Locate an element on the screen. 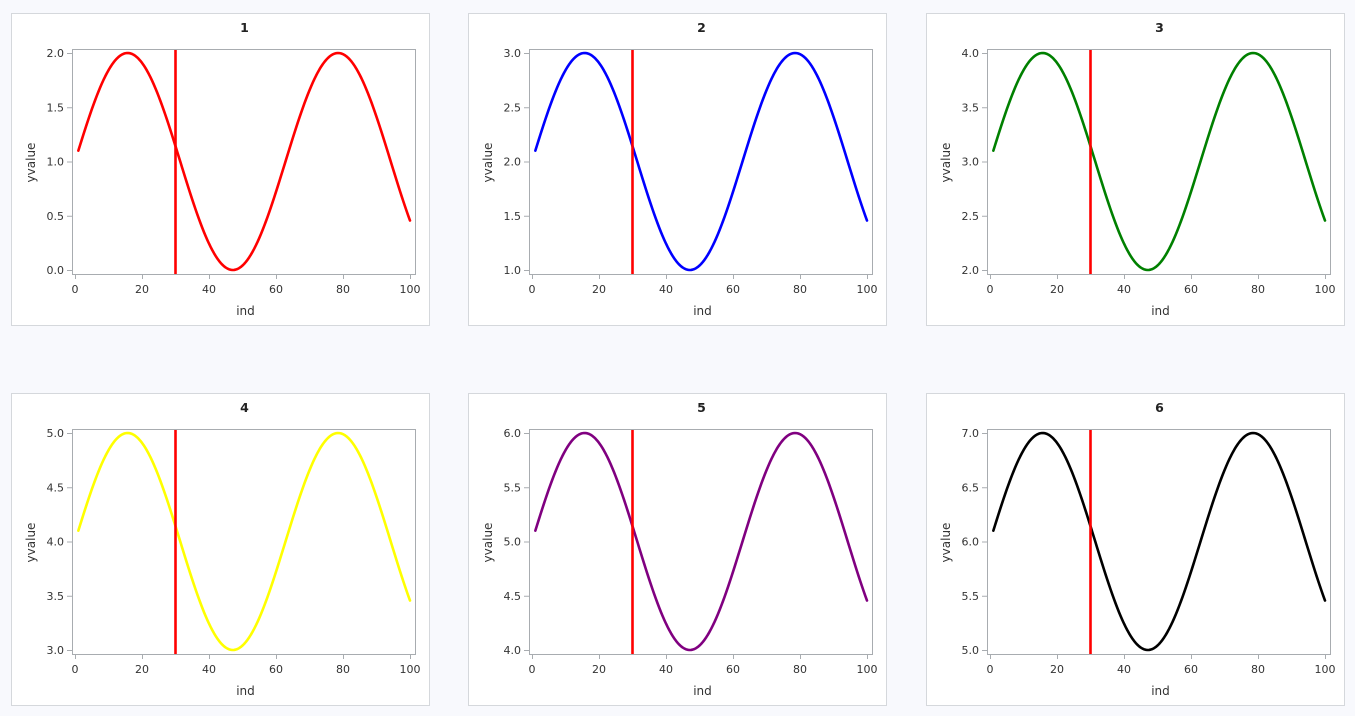 This screenshot has height=716, width=1355. chart-panel-4: 4 3.0 3.5 4.0 4.5 5.0 0 20 40 60 80 100 ind yvalue is located at coordinates (220, 549).